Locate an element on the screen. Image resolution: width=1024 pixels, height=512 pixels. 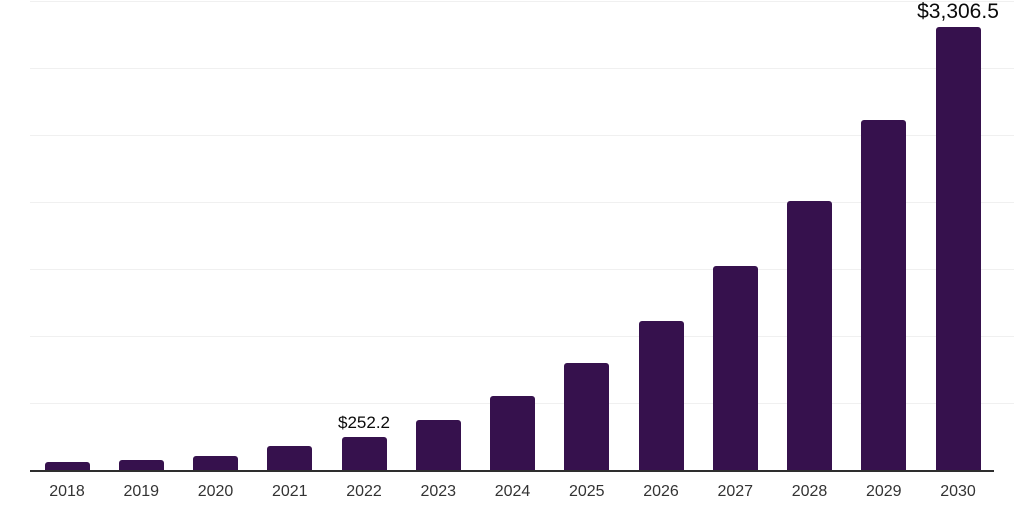
data-label: $252.2 is located at coordinates (364, 422).